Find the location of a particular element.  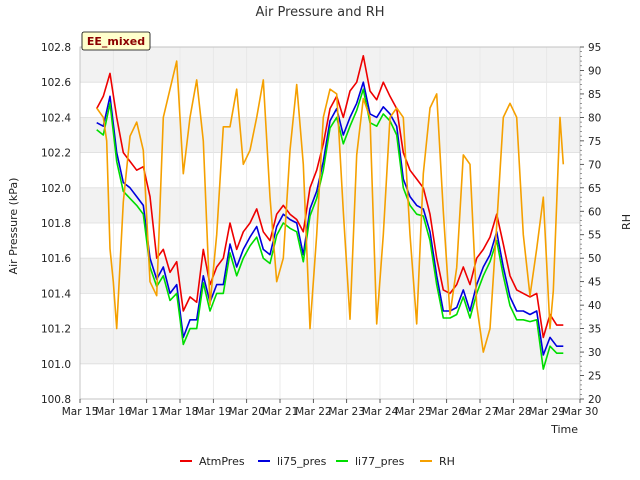

y-tick-label: 102.4 is located at coordinates (56, 118).